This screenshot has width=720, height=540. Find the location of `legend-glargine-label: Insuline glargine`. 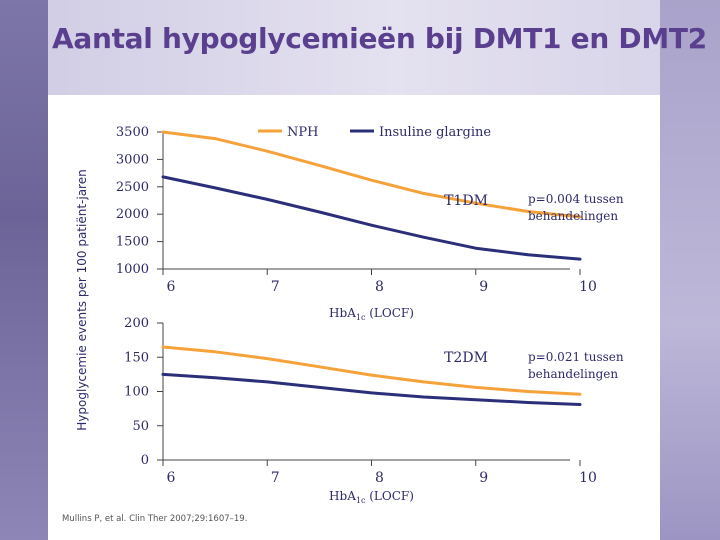

legend-glargine-label: Insuline glargine is located at coordinates (435, 132).